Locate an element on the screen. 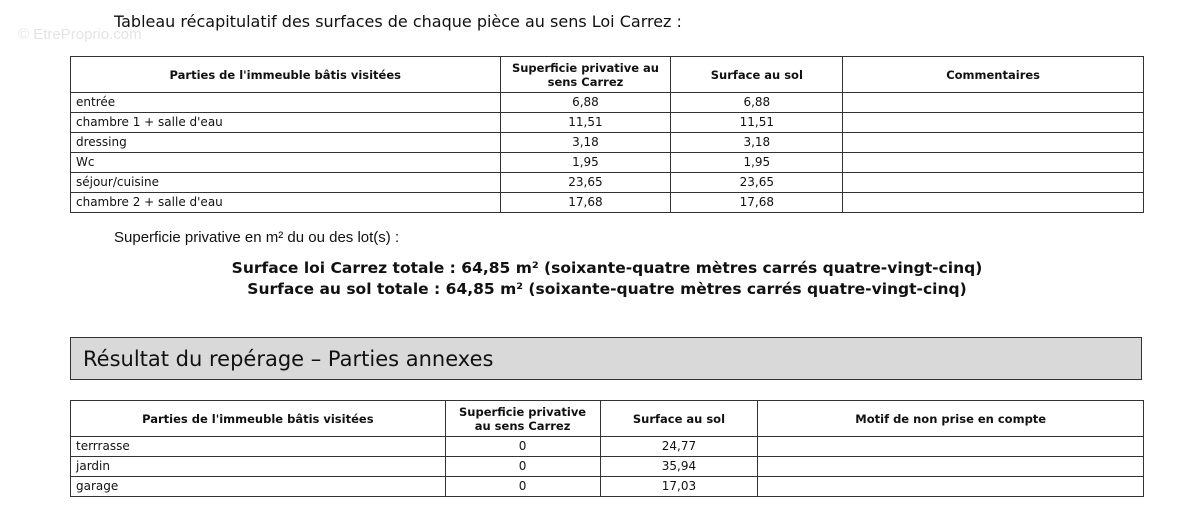 The width and height of the screenshot is (1200, 528). cell-carrez: 11,51 is located at coordinates (585, 122).